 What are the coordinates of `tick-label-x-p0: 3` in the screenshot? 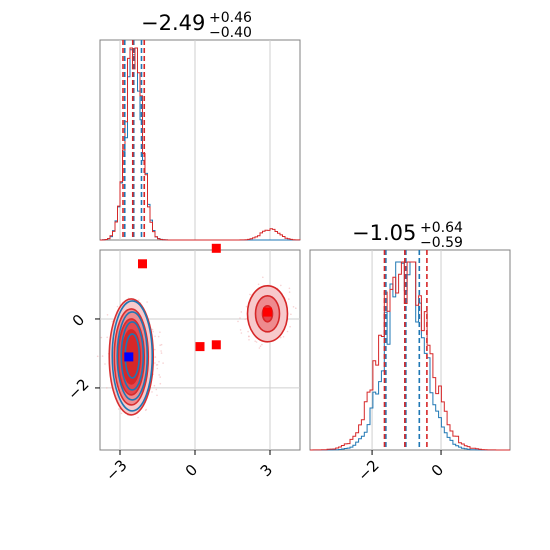 It's located at (266, 470).